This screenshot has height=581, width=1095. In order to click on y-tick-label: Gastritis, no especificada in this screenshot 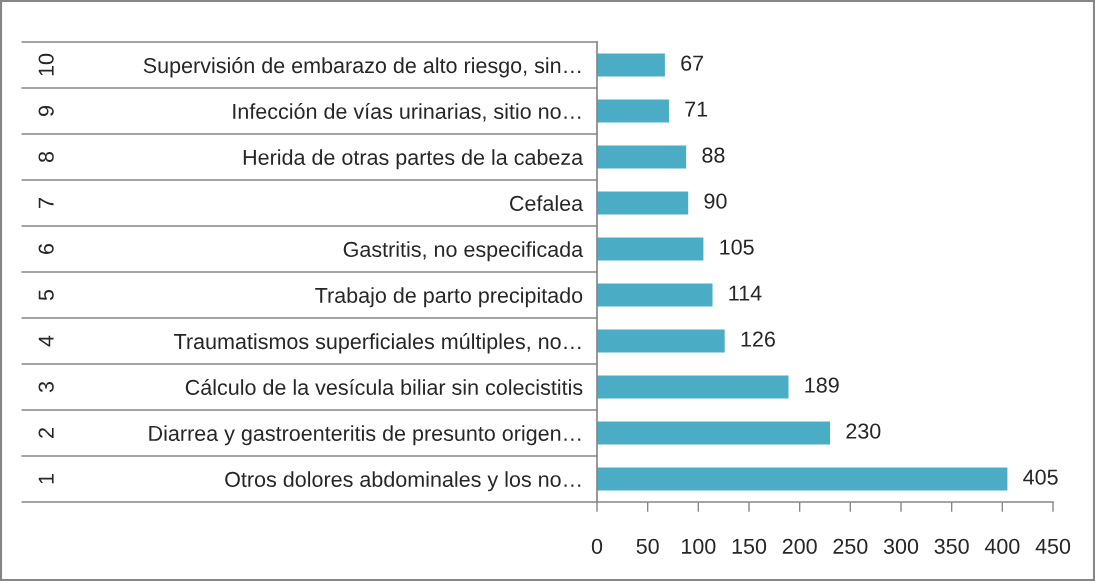, I will do `click(463, 251)`.